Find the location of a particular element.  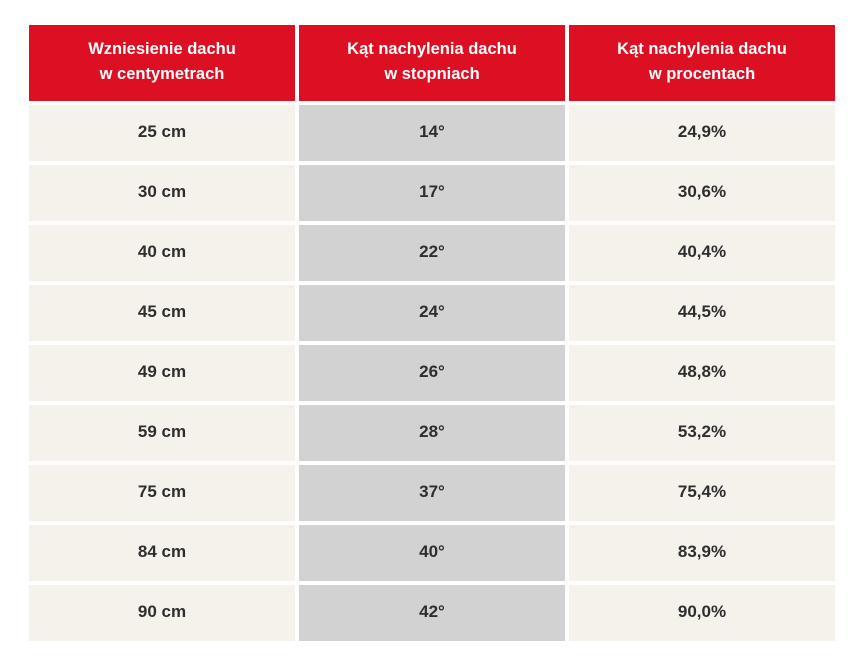

cell-degrees: 26° is located at coordinates (432, 373).